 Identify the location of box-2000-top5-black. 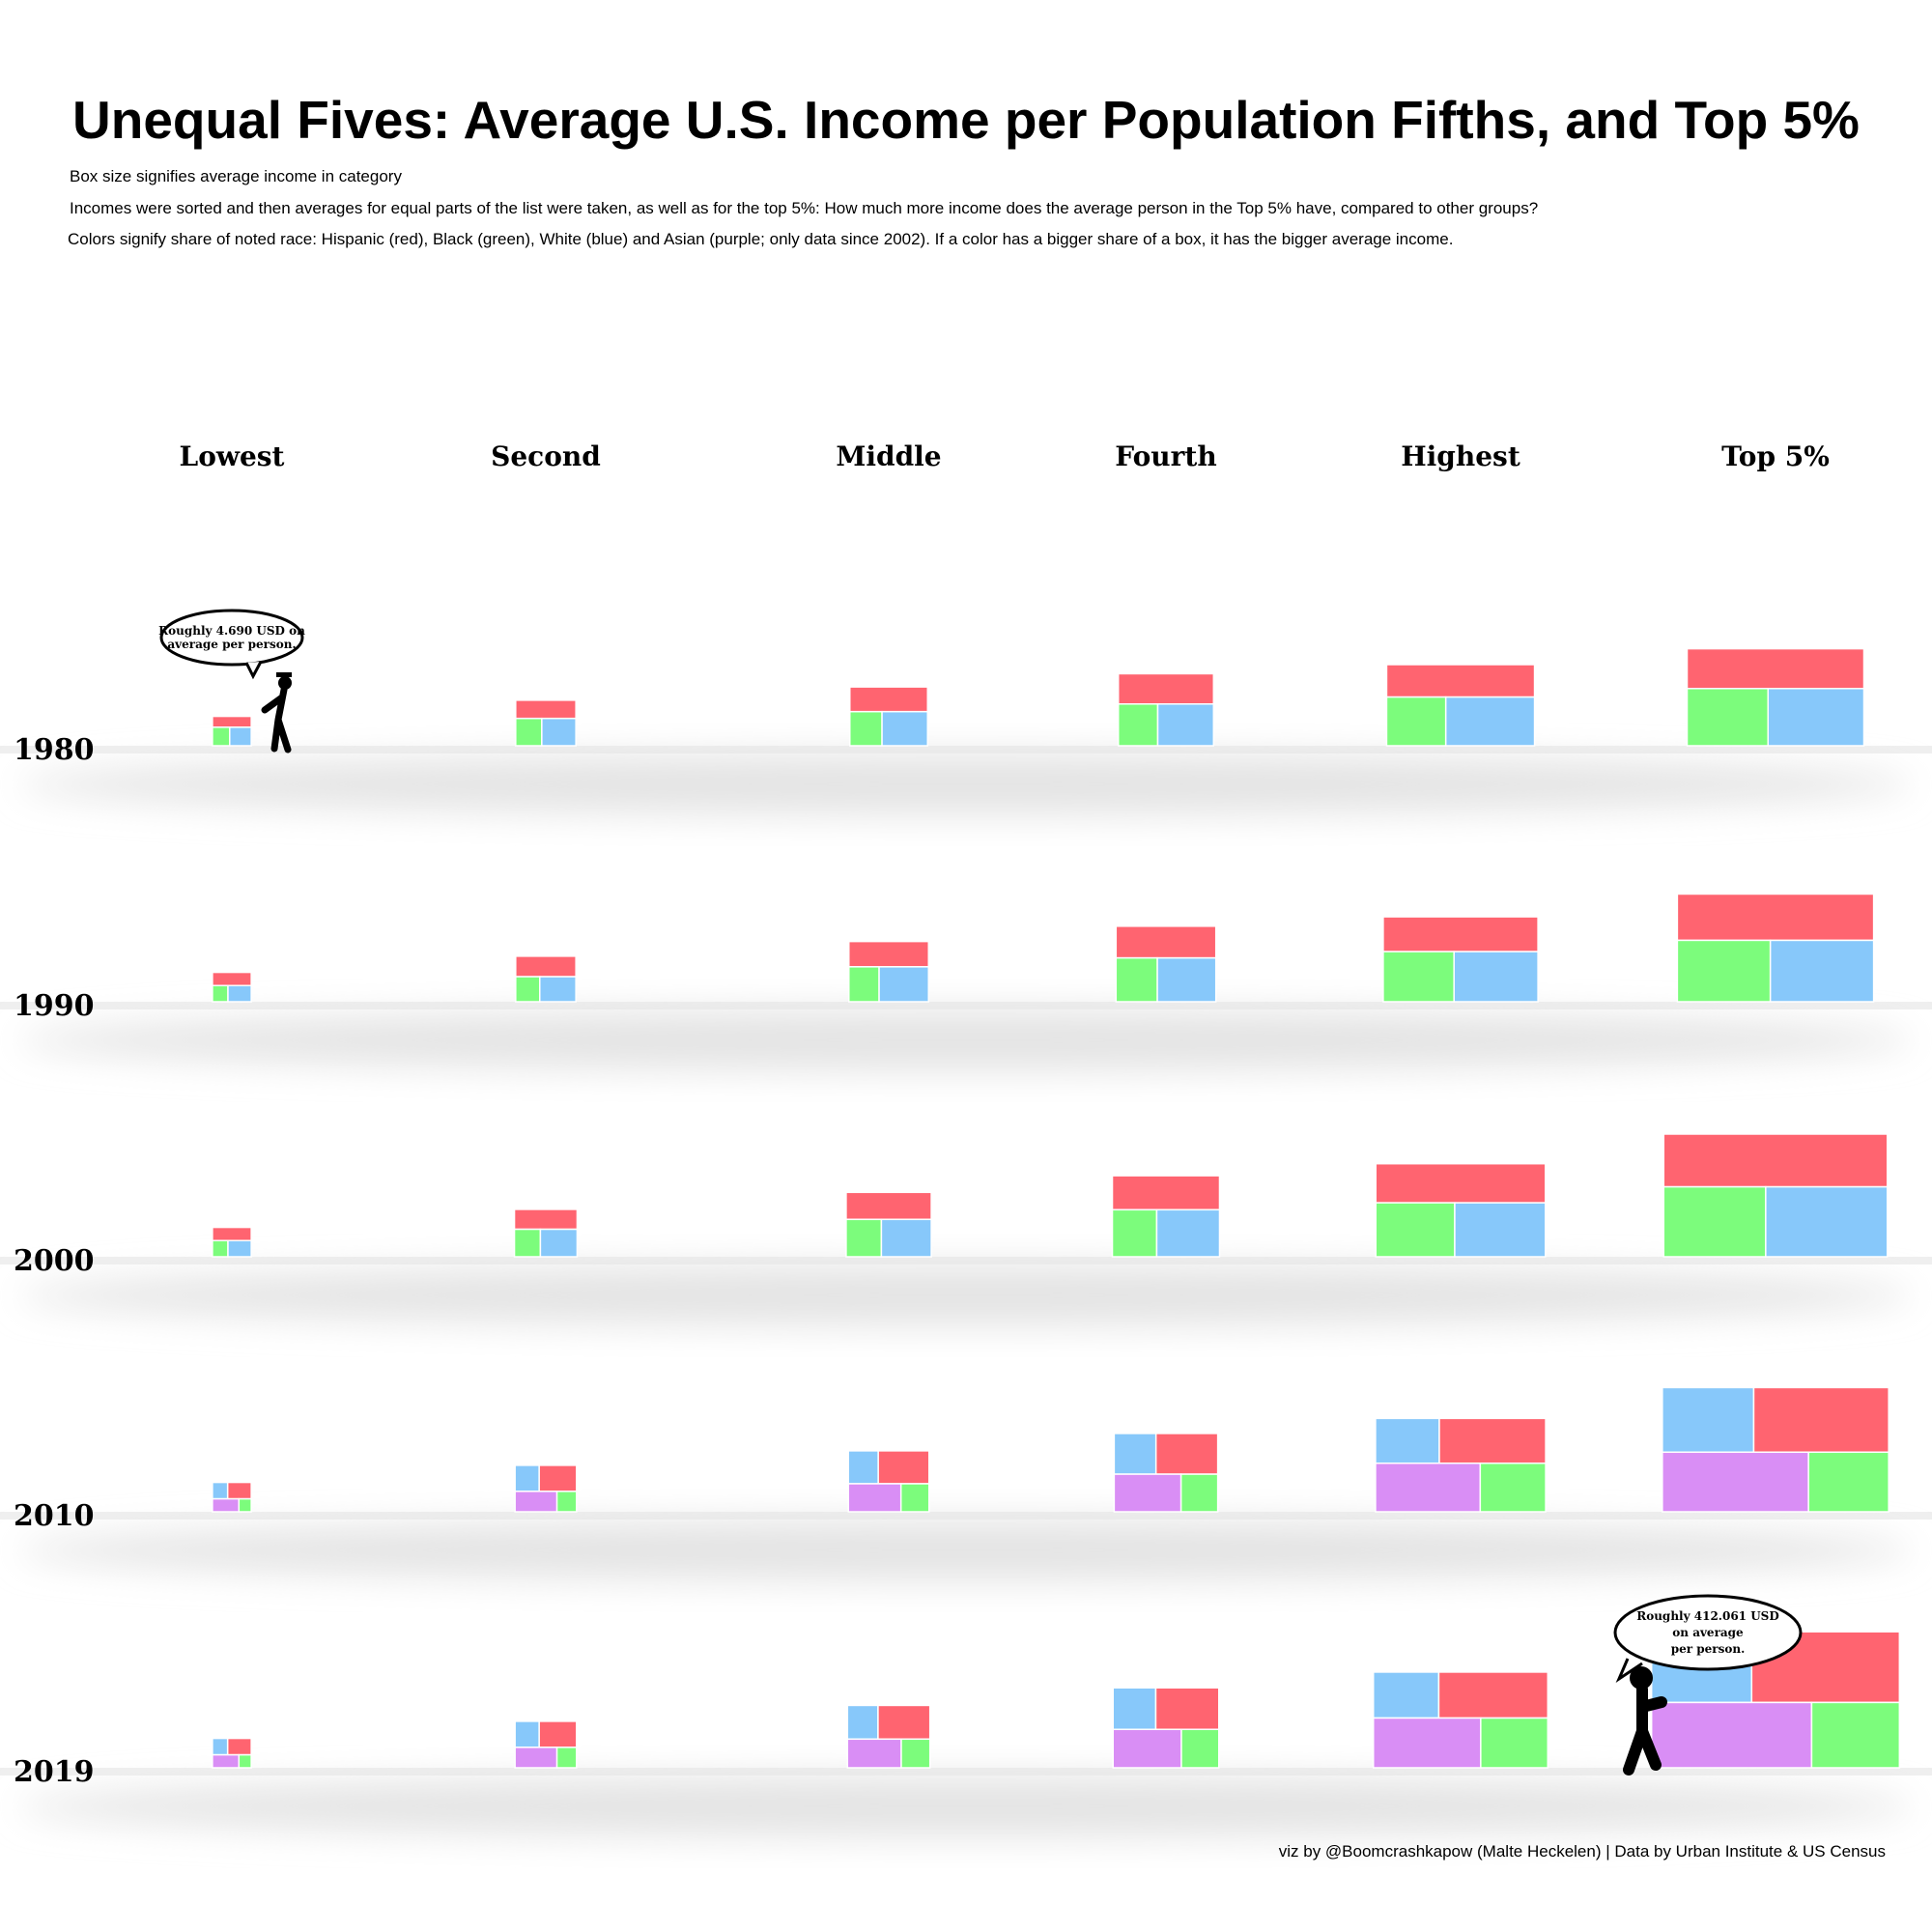
(1714, 1221).